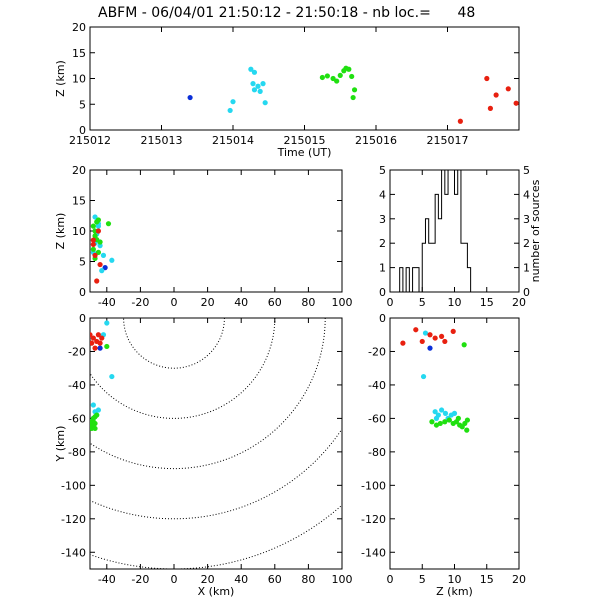  Describe the element at coordinates (526, 268) in the screenshot. I see `height-histogram-ytick-label-right: 1` at that location.